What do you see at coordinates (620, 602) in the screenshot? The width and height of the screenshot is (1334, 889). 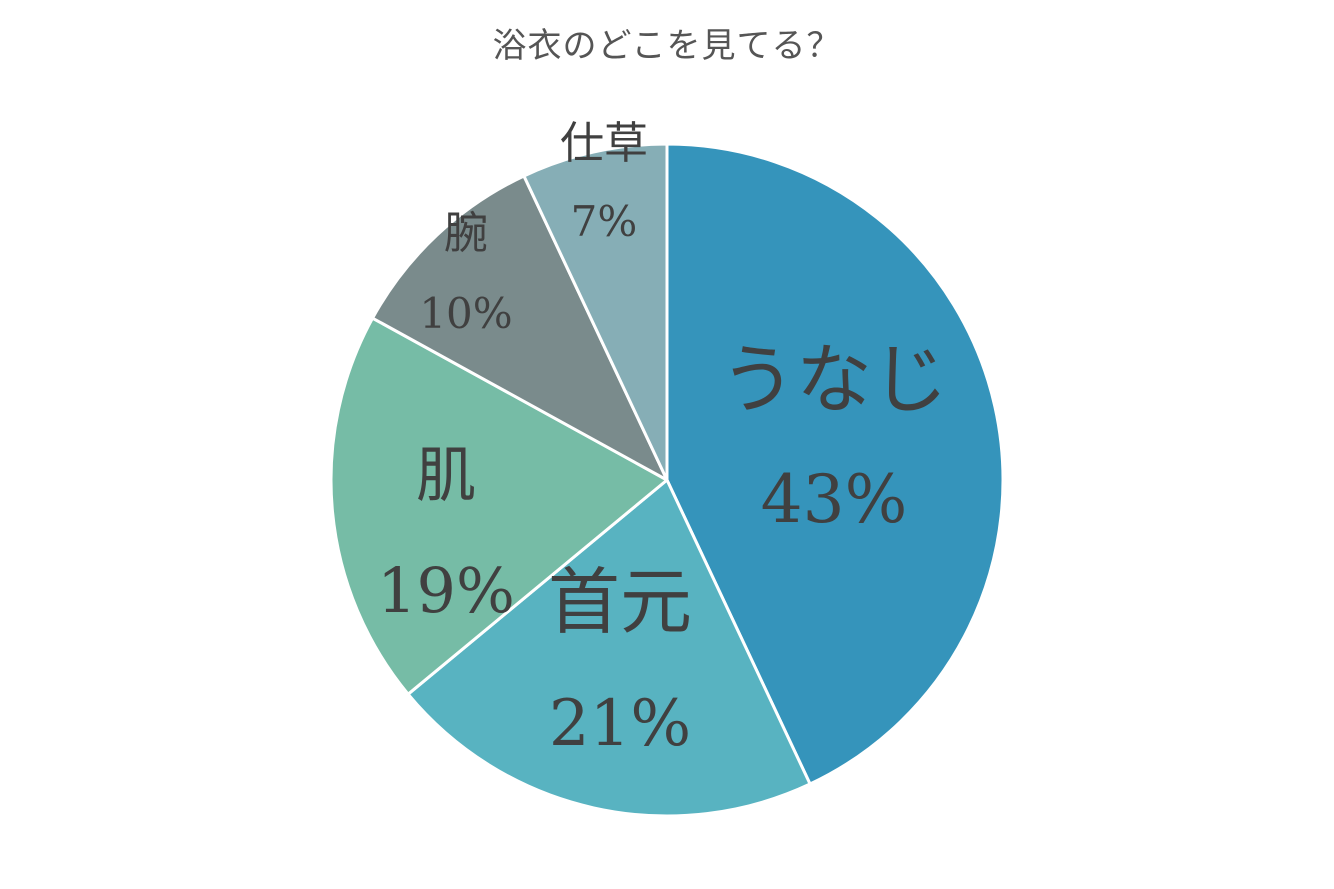 I see `slice-label-2: 首元` at bounding box center [620, 602].